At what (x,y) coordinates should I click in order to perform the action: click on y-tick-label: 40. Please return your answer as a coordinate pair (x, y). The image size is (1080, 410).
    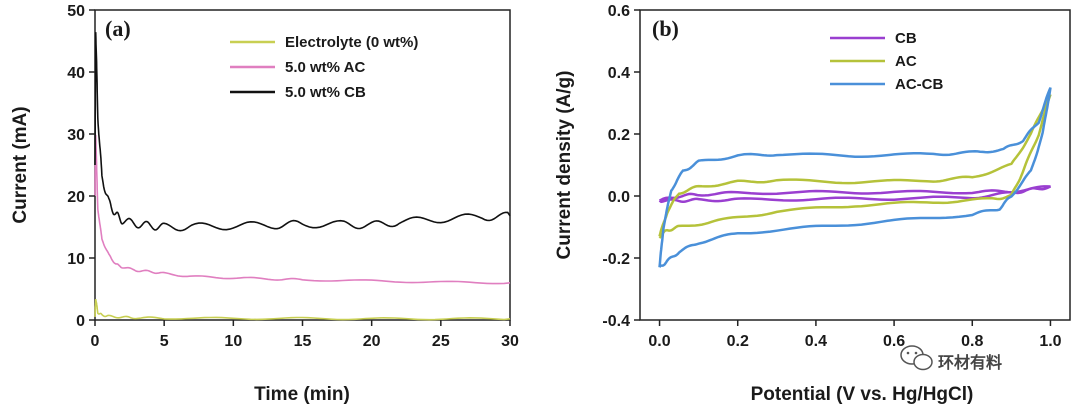
    Looking at the image, I should click on (76, 73).